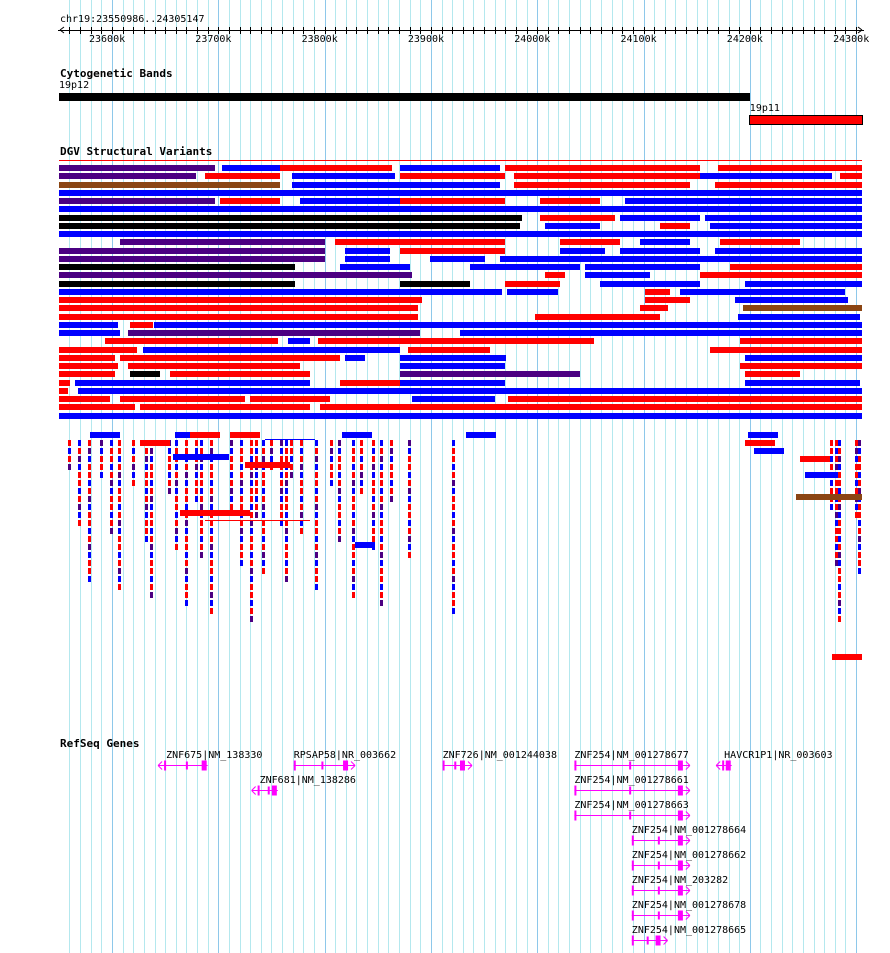  Describe the element at coordinates (689, 830) in the screenshot. I see `gene-label: ZNF254|NM_001278664` at that location.